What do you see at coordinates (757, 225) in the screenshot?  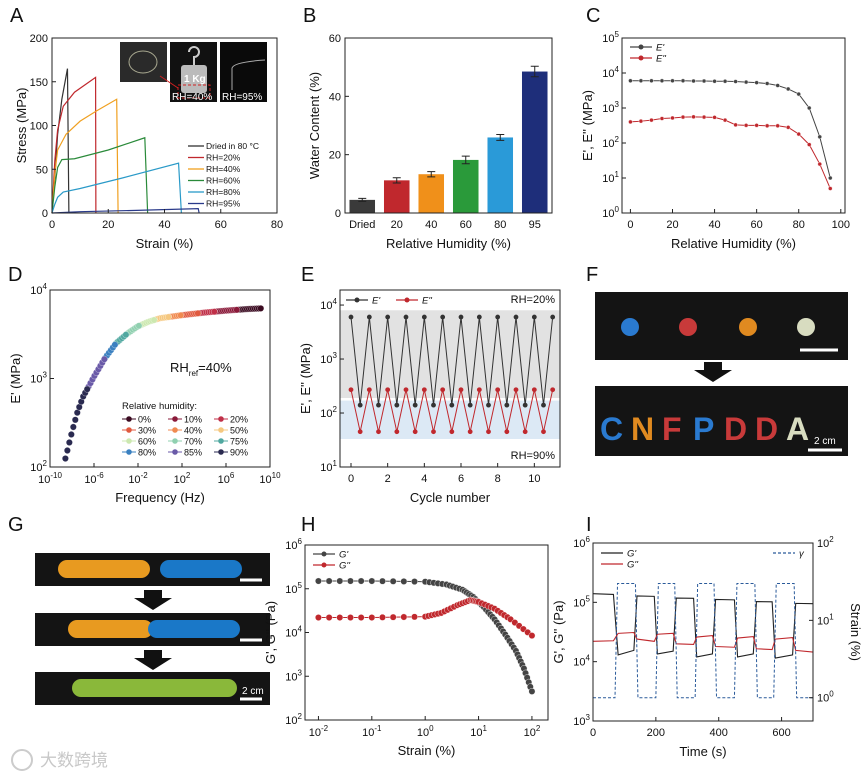 I see `x-tick-label: 60` at bounding box center [757, 225].